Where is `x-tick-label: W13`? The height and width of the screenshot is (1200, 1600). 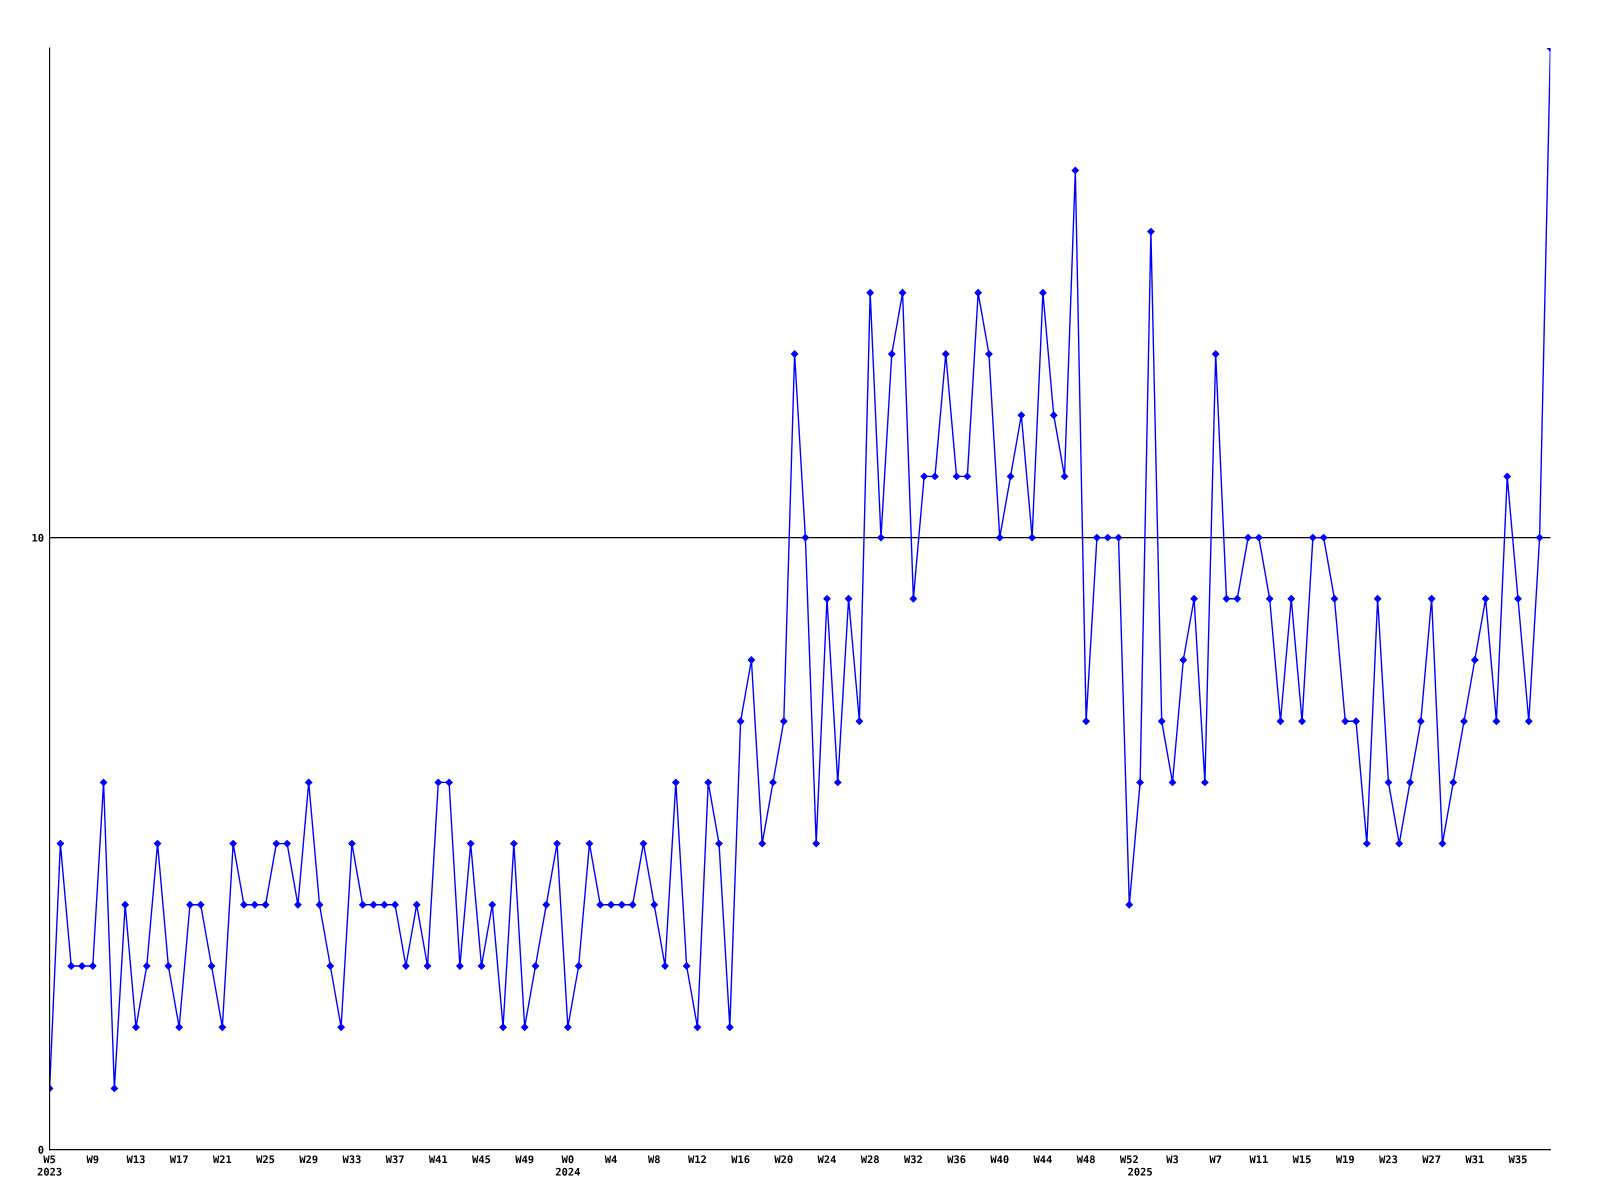
x-tick-label: W13 is located at coordinates (135, 1159).